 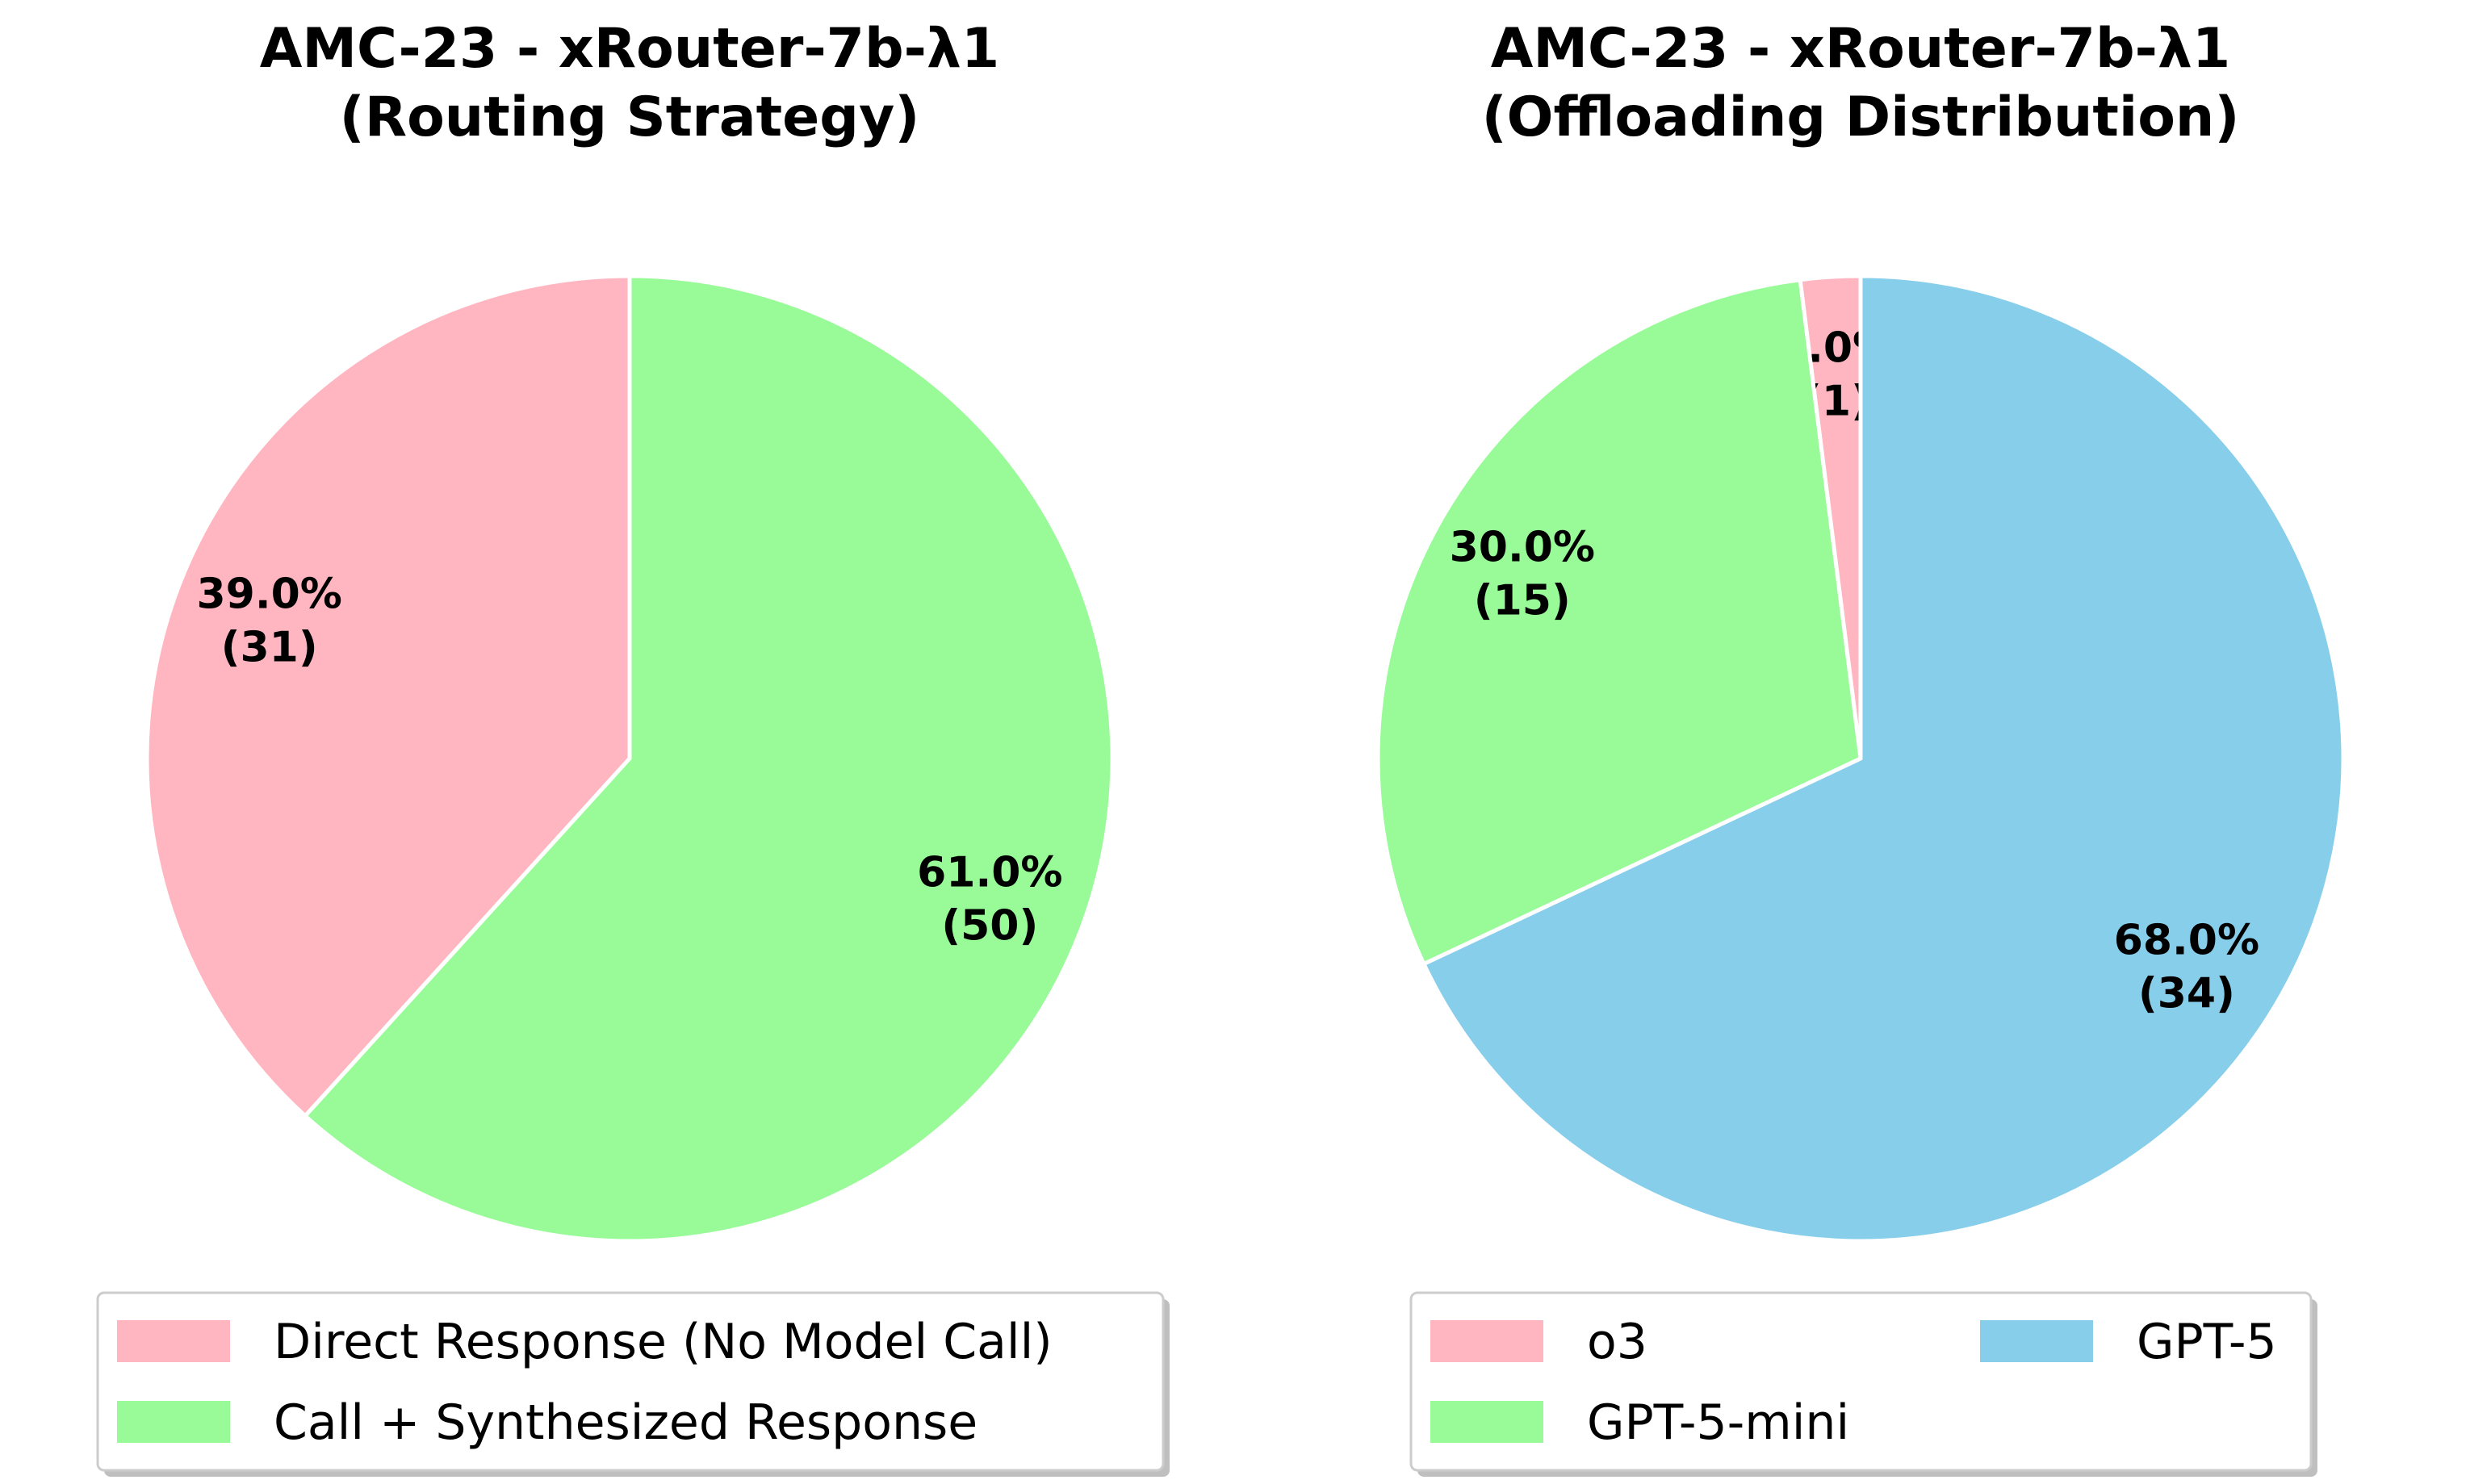 I want to click on pie-slice-gpt-5-mini, so click(x=1619, y=622).